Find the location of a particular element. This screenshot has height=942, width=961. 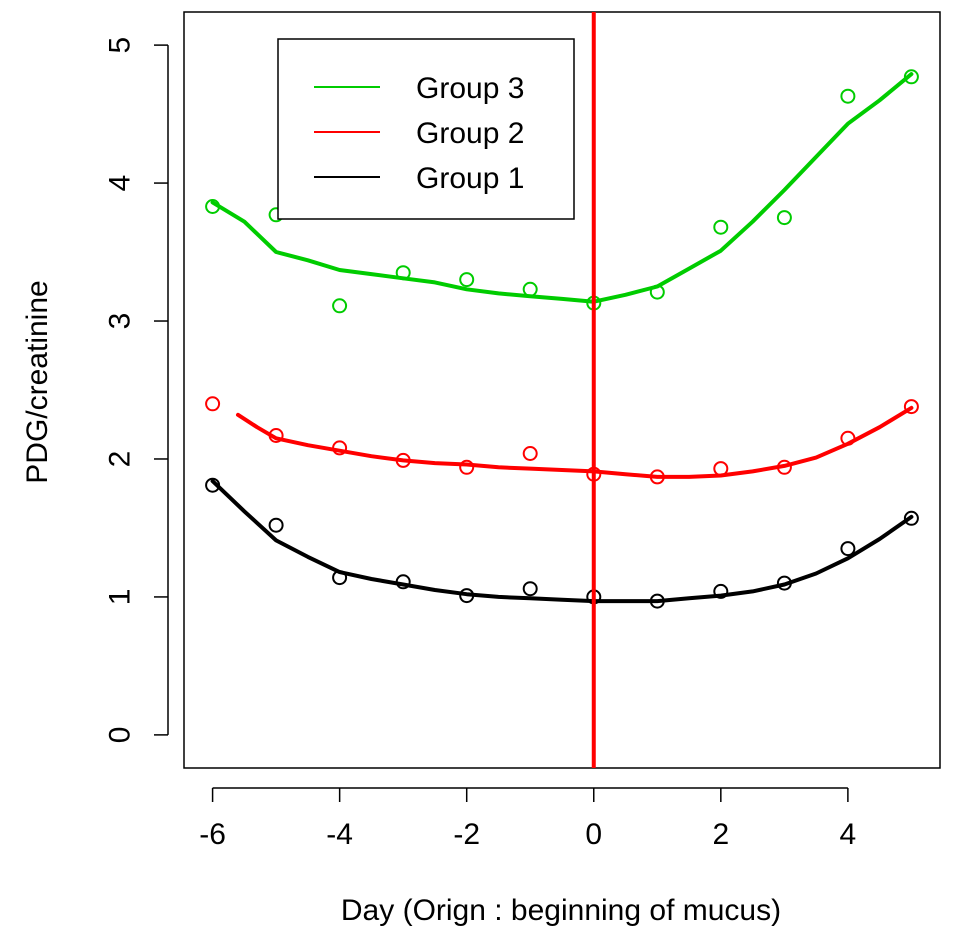

y-tick-label: 2 is located at coordinates (120, 459).